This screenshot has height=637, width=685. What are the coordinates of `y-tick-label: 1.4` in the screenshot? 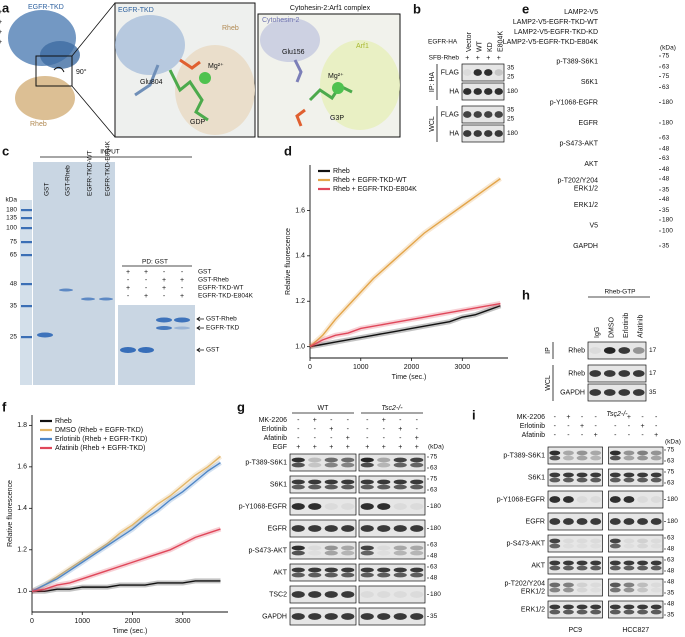 It's located at (300, 256).